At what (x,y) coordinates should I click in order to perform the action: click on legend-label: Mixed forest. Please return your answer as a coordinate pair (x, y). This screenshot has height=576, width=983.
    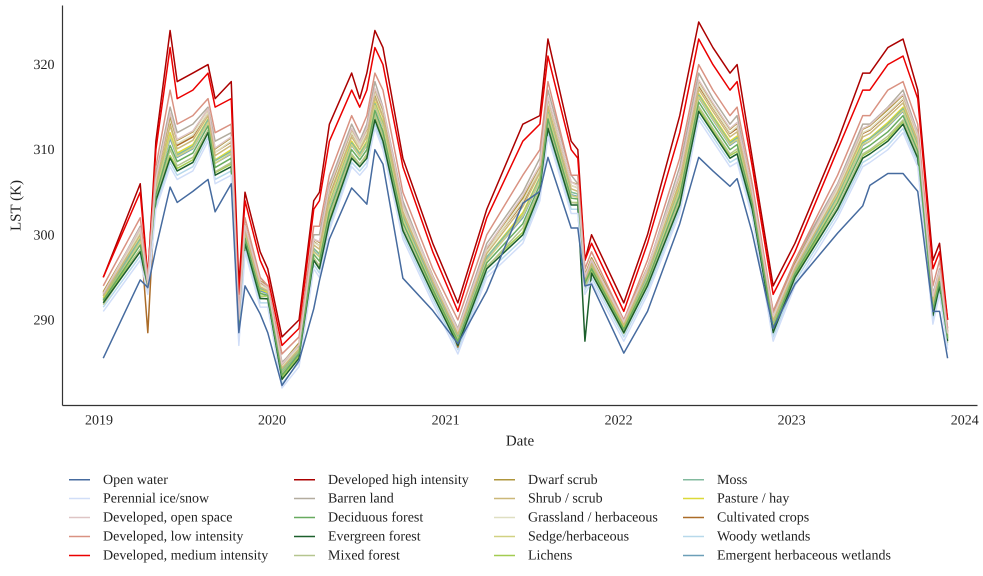
    Looking at the image, I should click on (364, 556).